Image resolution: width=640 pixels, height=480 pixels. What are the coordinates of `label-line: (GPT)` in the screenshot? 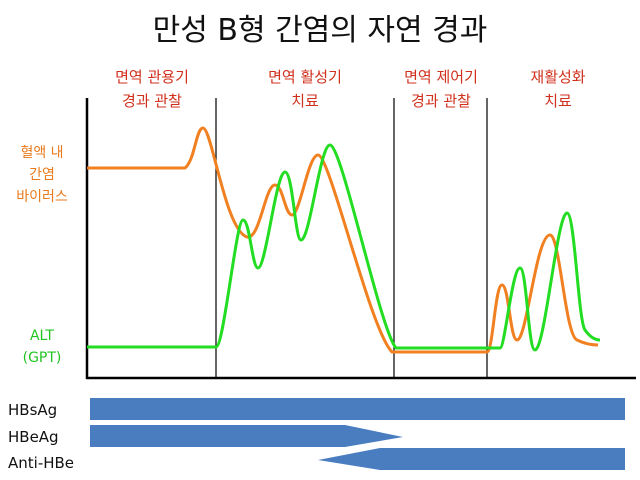 It's located at (42, 358).